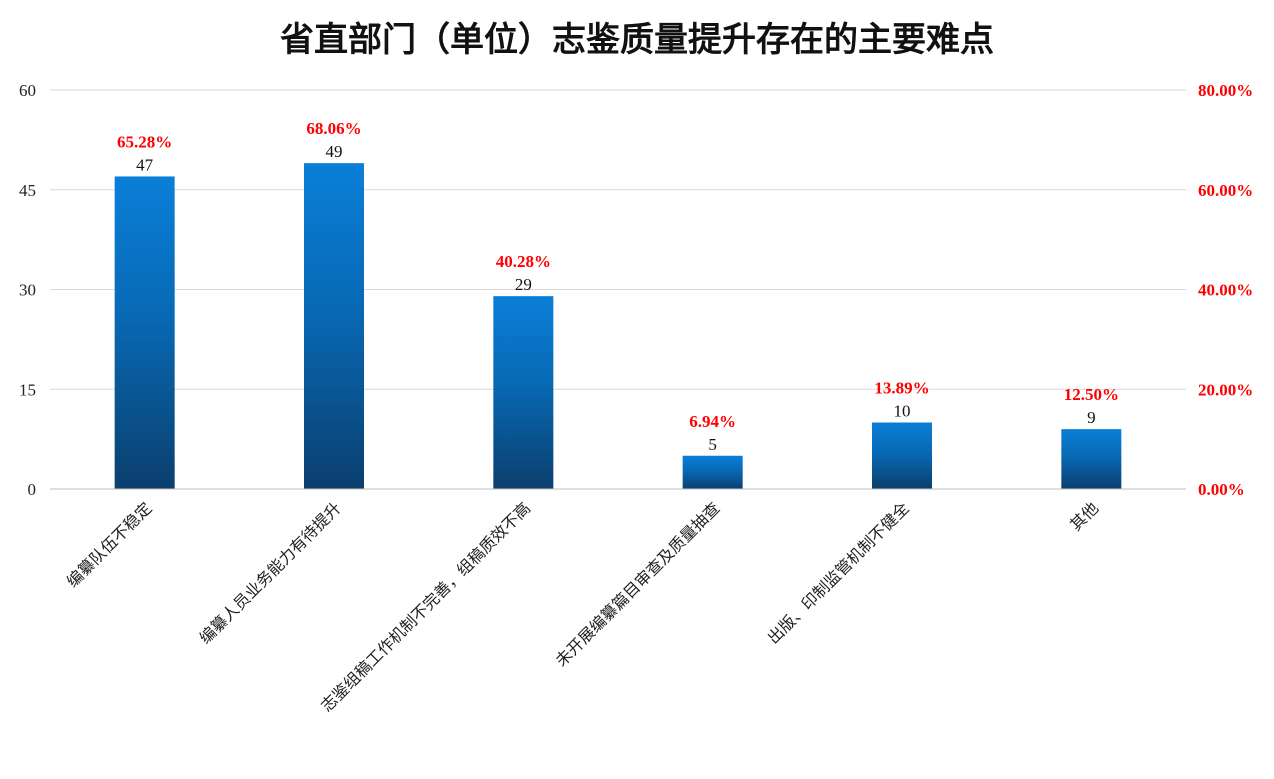  I want to click on y2-tick-label: 20.00%, so click(1225, 389).